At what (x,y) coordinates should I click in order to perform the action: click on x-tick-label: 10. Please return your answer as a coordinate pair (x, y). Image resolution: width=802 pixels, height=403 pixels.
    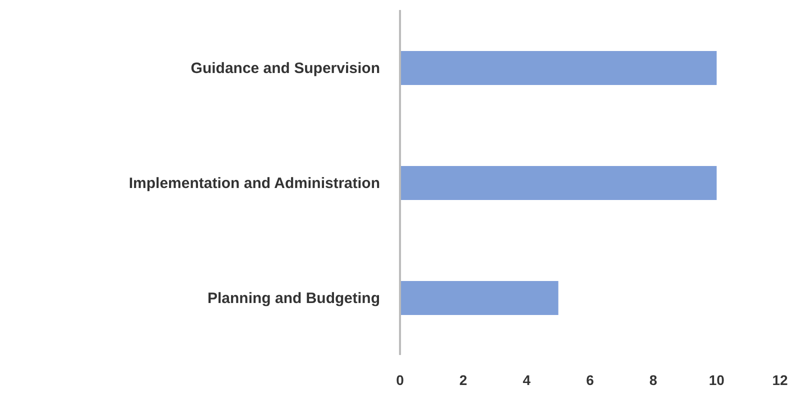
    Looking at the image, I should click on (716, 380).